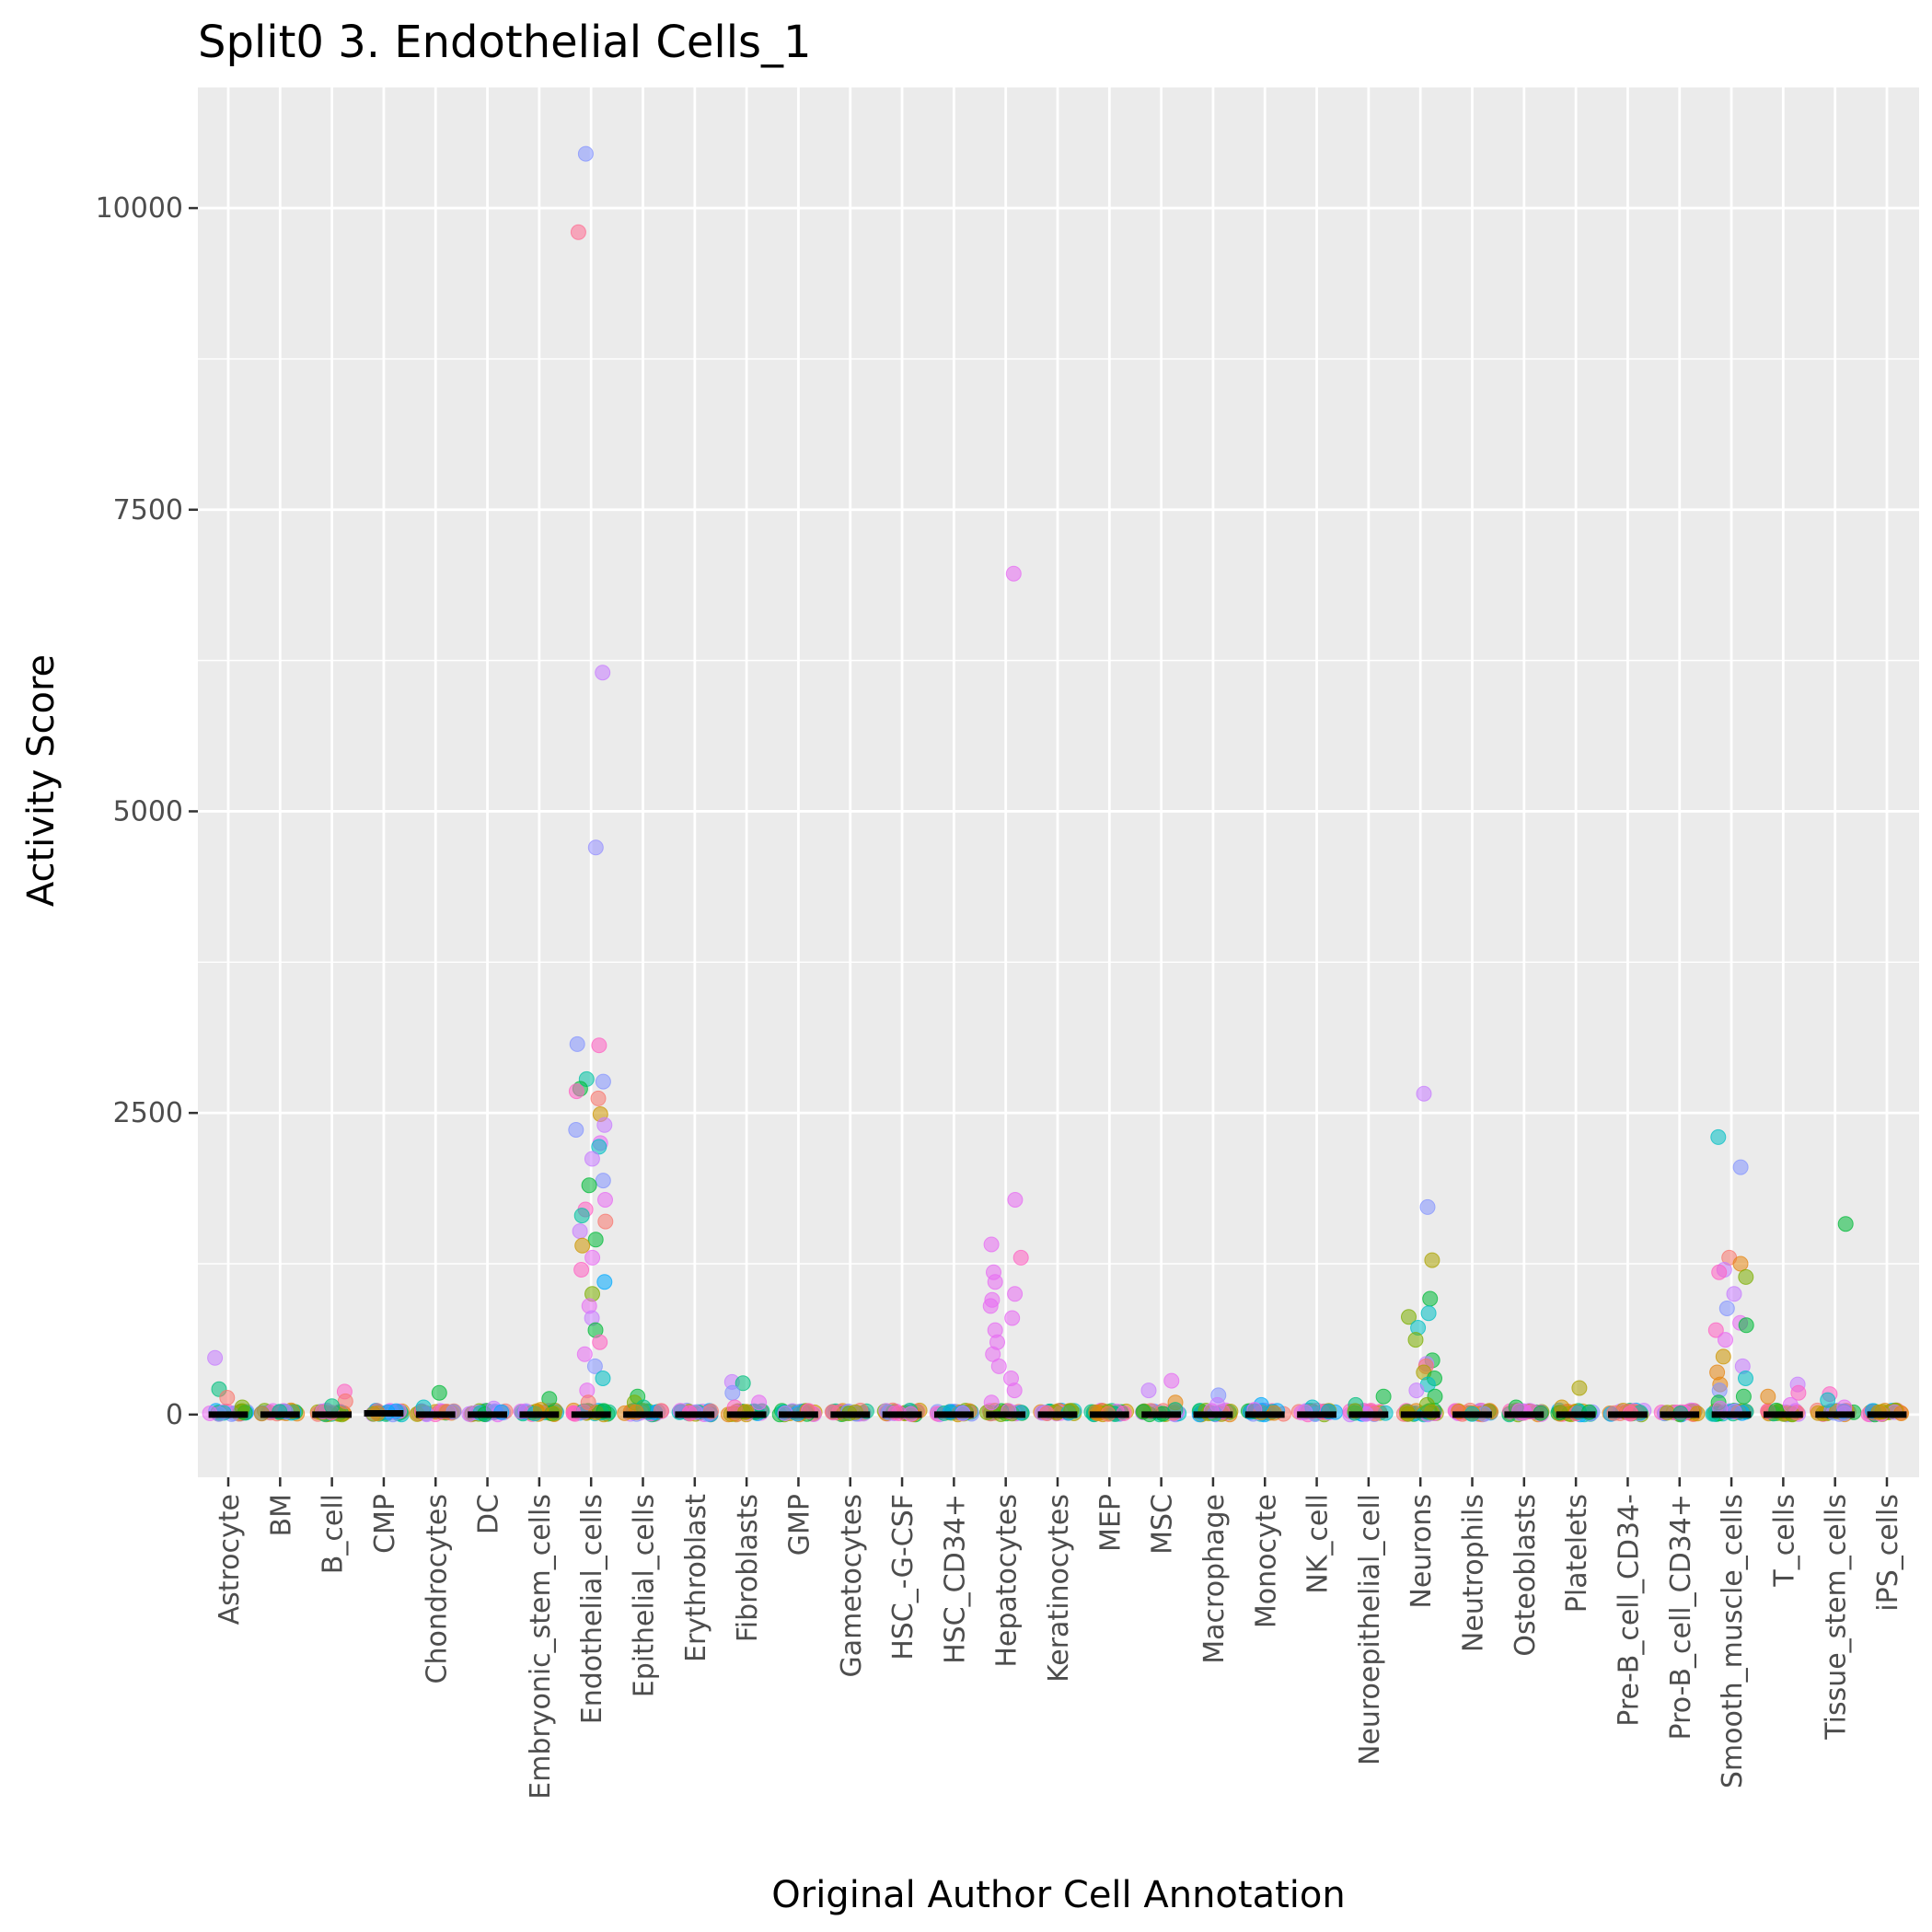 The image size is (1932, 1932). What do you see at coordinates (955, 1579) in the screenshot?
I see `x-tick-label: HSC_CD34+` at bounding box center [955, 1579].